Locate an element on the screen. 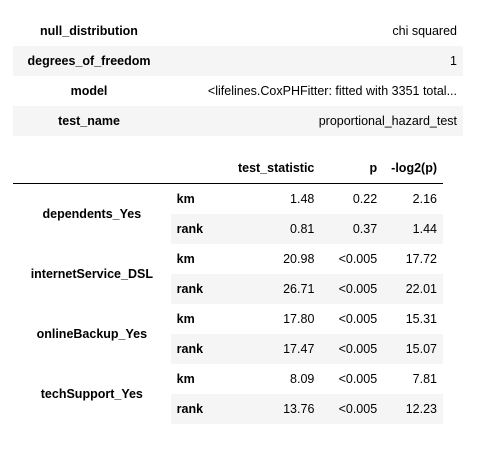 This screenshot has width=488, height=458. results-header-row: test_statistic p -log2(p) is located at coordinates (228, 168).